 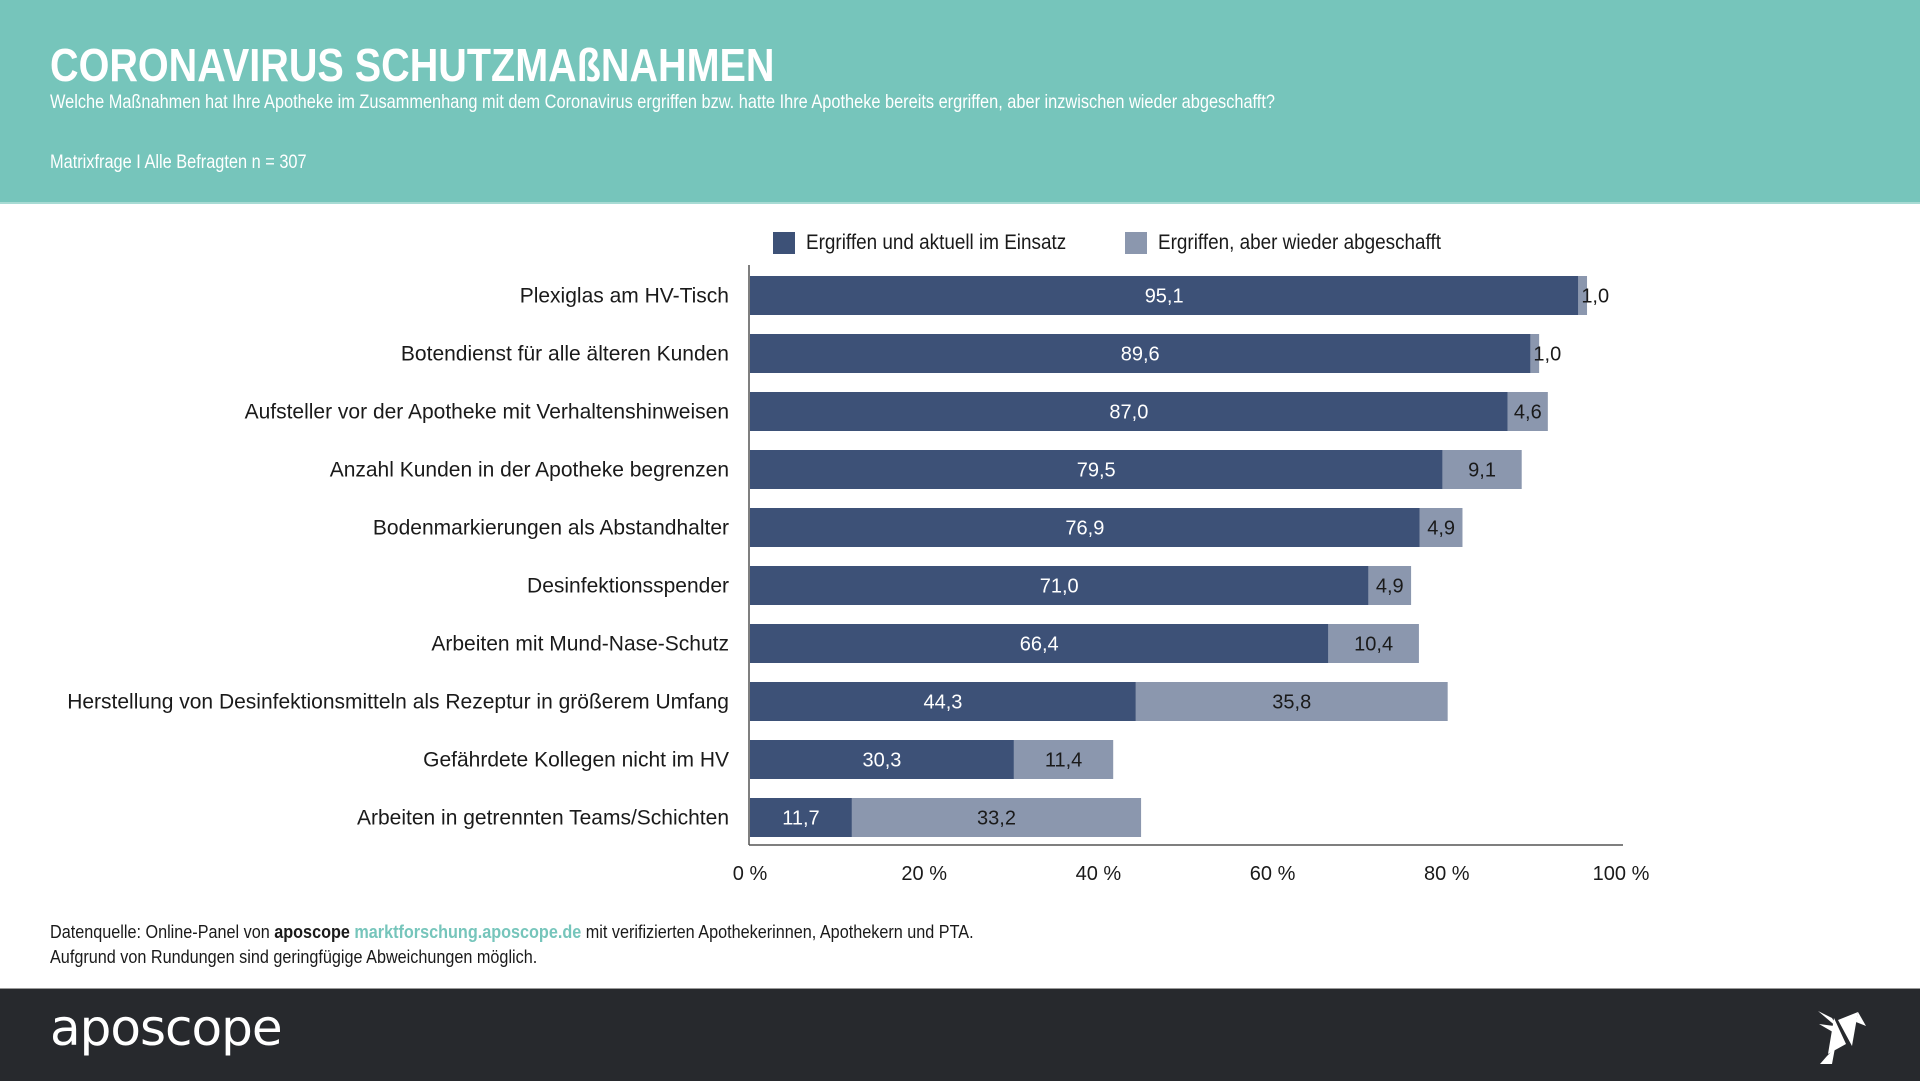 I want to click on category-label: Arbeiten in getrennten Teams/Schichten, so click(x=543, y=818).